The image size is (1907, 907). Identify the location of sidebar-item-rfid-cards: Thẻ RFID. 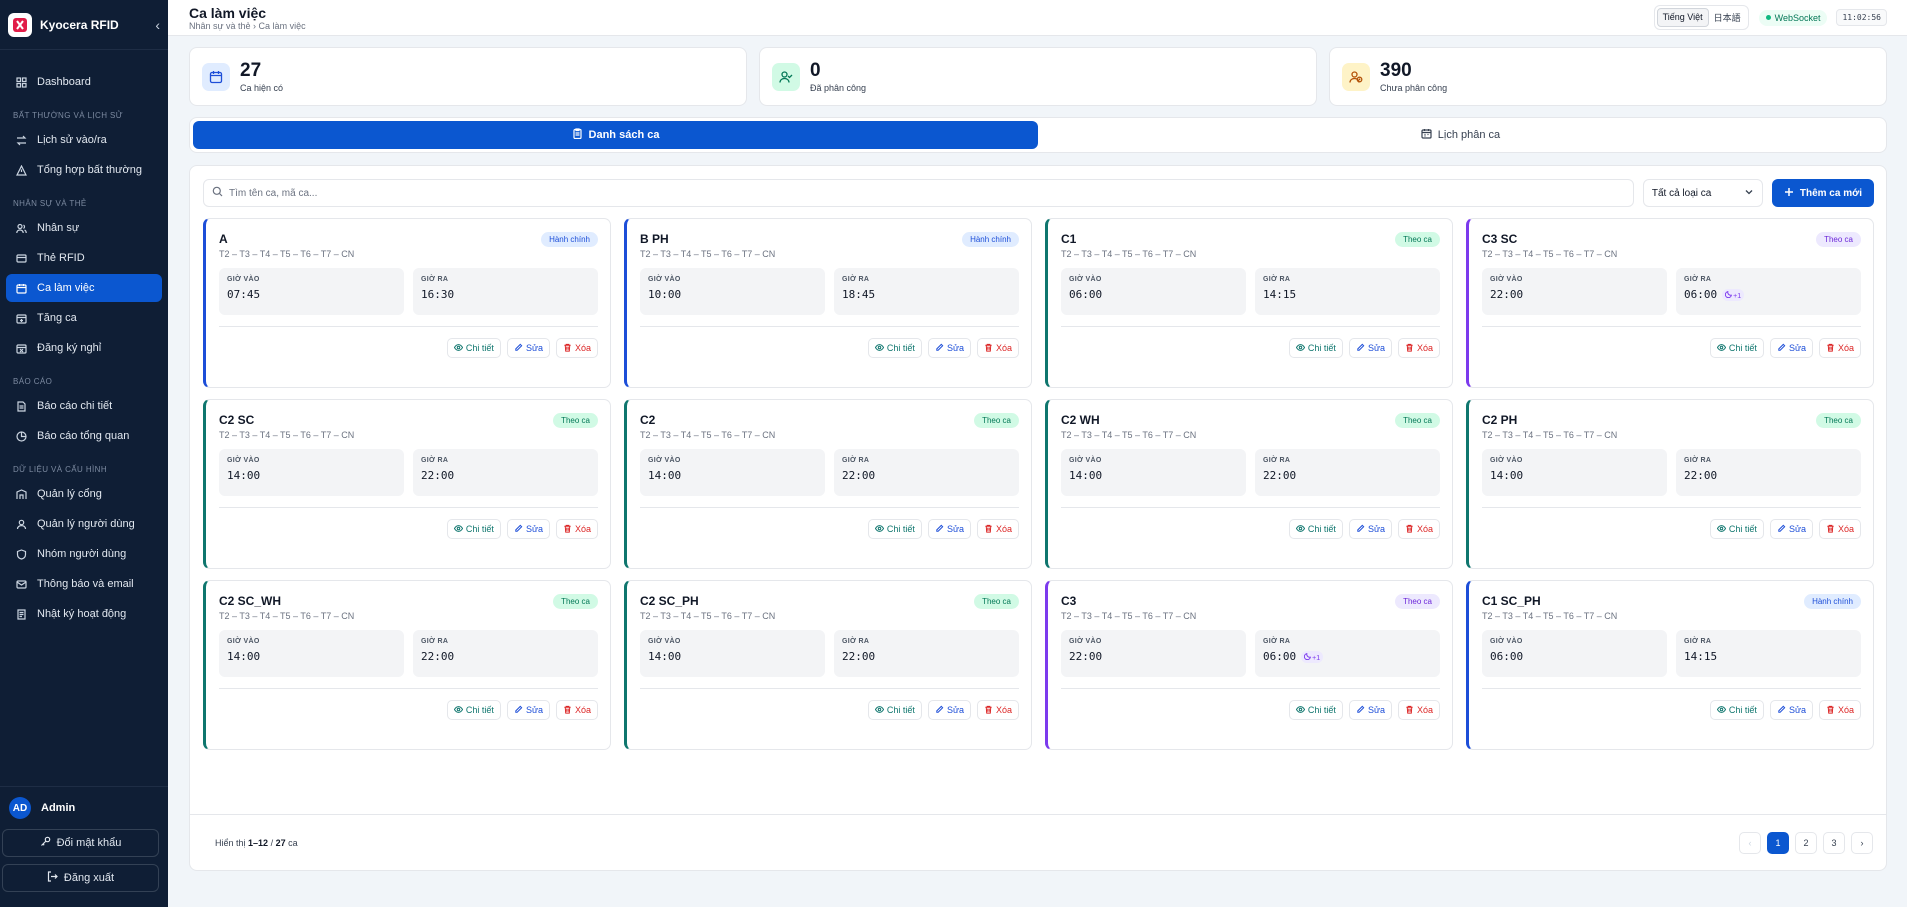
(84, 258).